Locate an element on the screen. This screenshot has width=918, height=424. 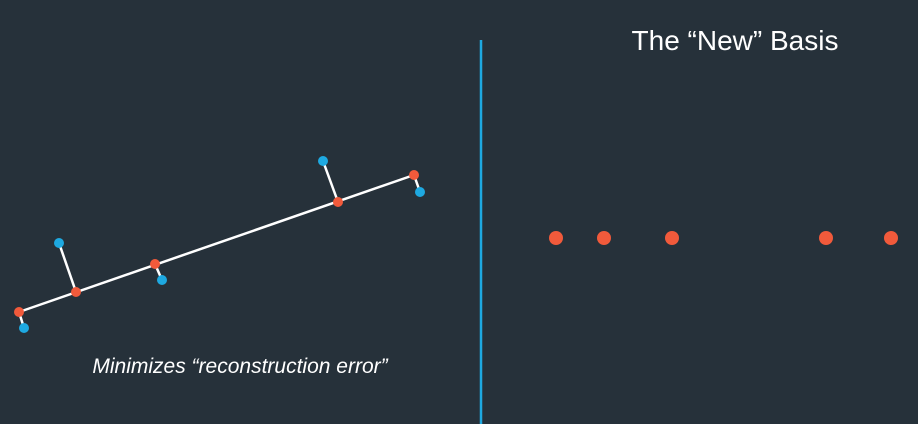
basis-points is located at coordinates (723, 238).